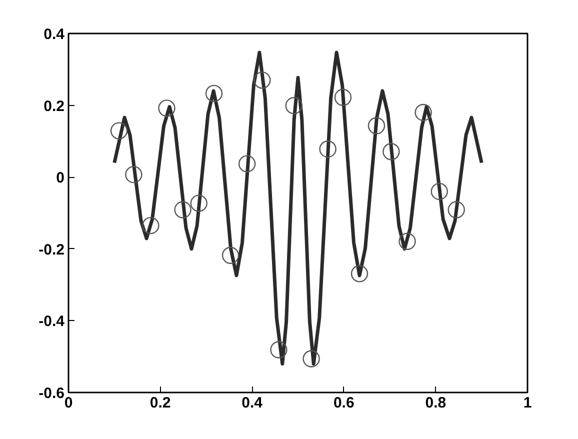 The width and height of the screenshot is (578, 439). What do you see at coordinates (160, 403) in the screenshot?
I see `x-tick-label: 0.2` at bounding box center [160, 403].